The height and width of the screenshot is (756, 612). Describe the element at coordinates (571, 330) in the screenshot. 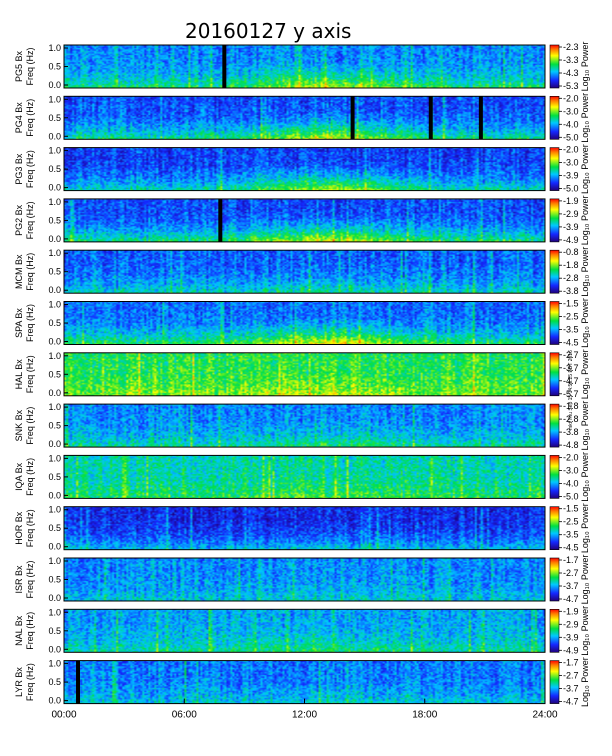

I see `colorbar-tick-label: -3.5` at that location.